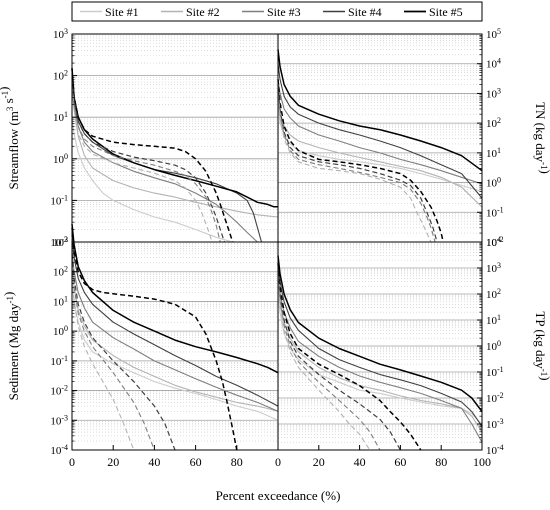 This screenshot has width=550, height=510. What do you see at coordinates (482, 462) in the screenshot?
I see `x-tick-label: 100` at bounding box center [482, 462].